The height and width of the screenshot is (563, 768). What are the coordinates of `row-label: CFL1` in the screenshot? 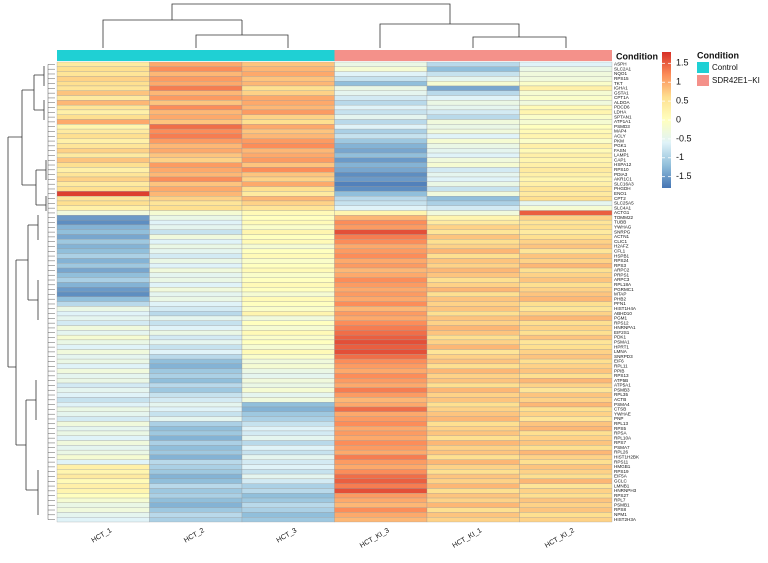 It's located at (620, 250).